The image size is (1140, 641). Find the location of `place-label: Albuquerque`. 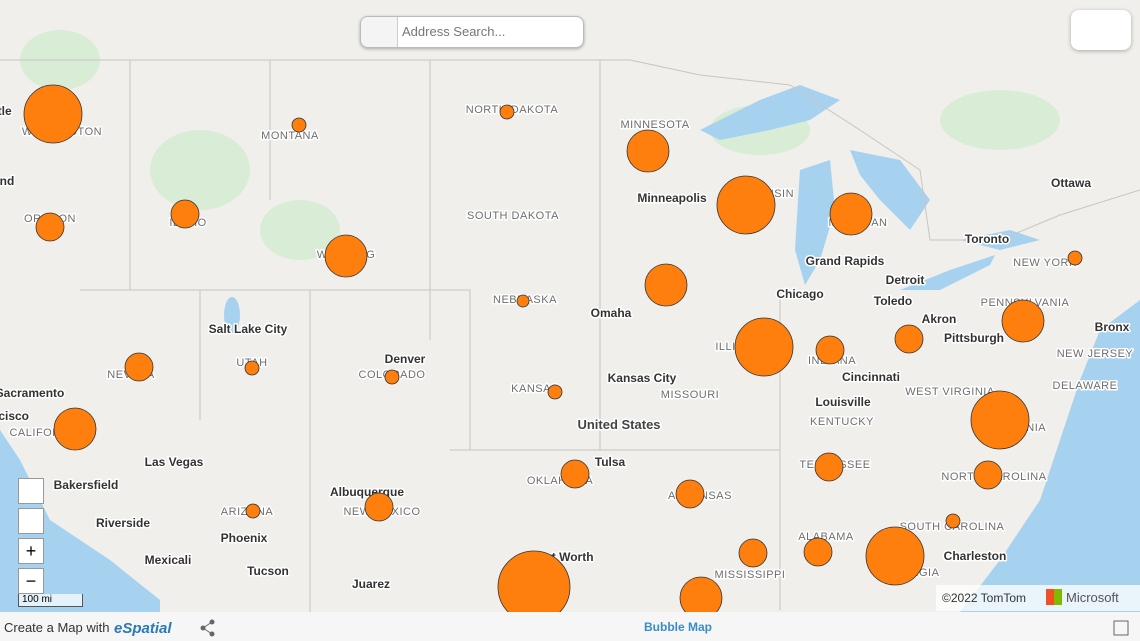

place-label: Albuquerque is located at coordinates (367, 492).